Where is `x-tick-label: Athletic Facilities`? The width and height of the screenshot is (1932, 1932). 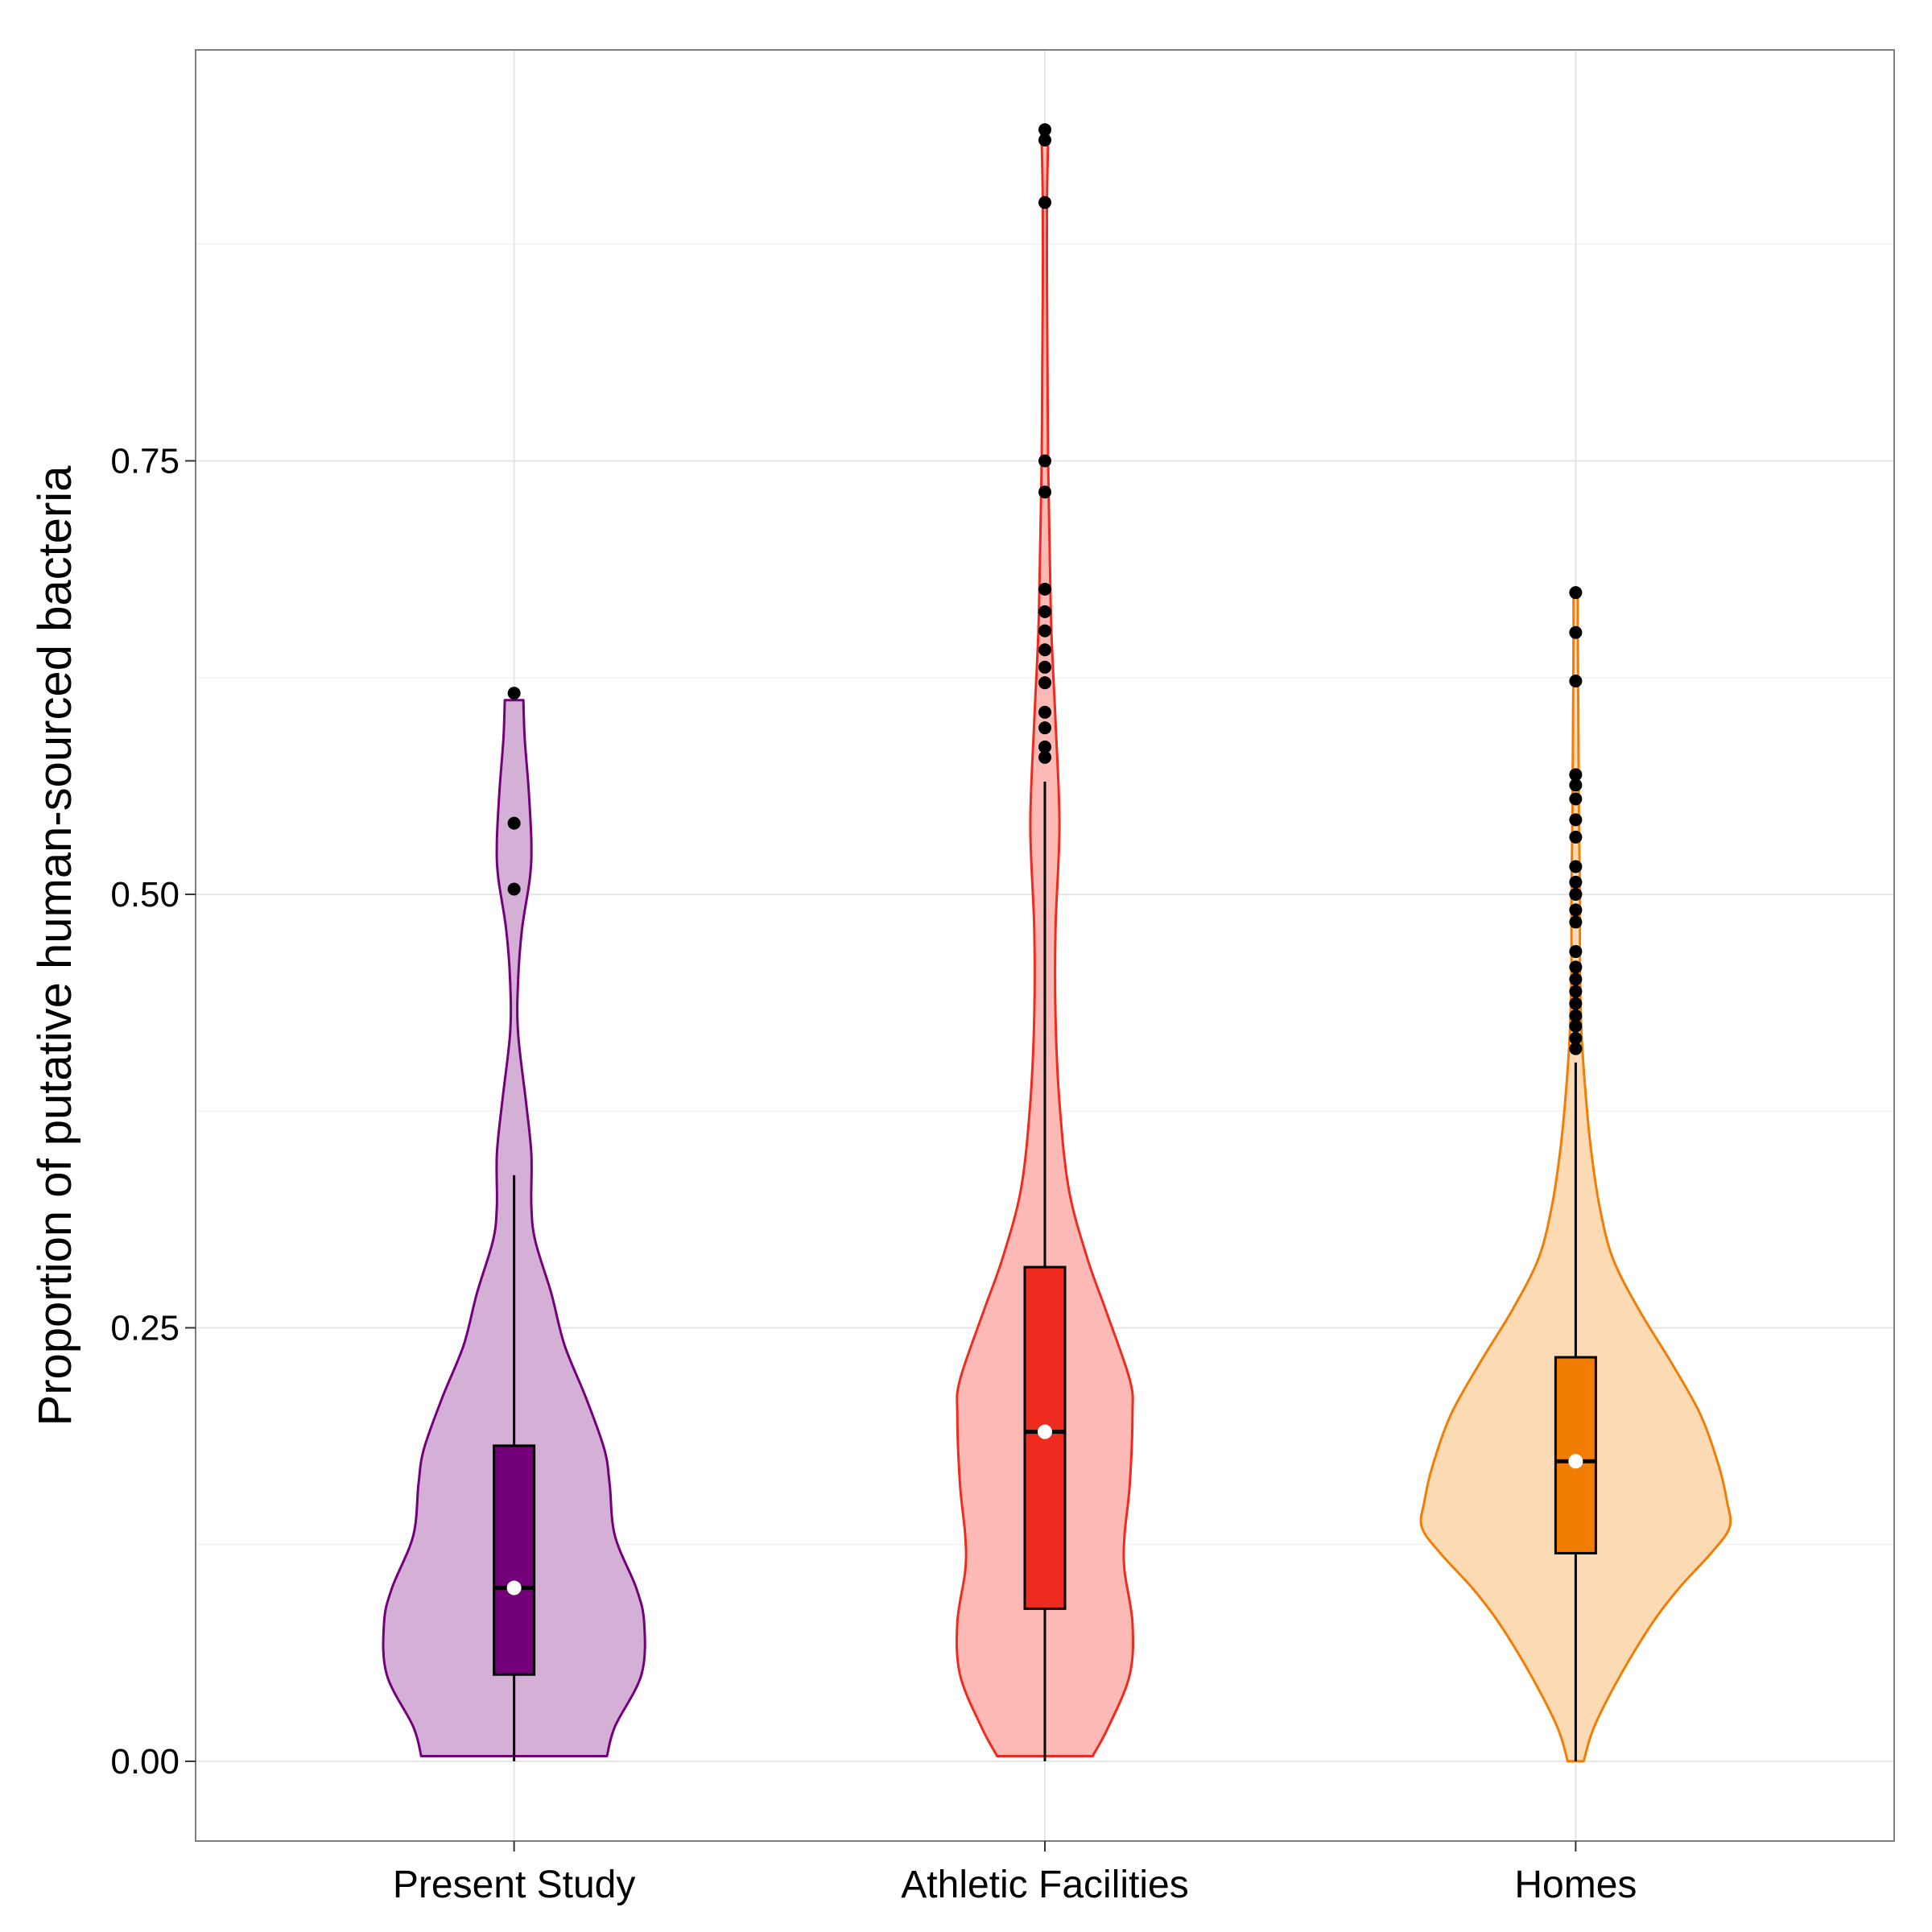
x-tick-label: Athletic Facilities is located at coordinates (1044, 1885).